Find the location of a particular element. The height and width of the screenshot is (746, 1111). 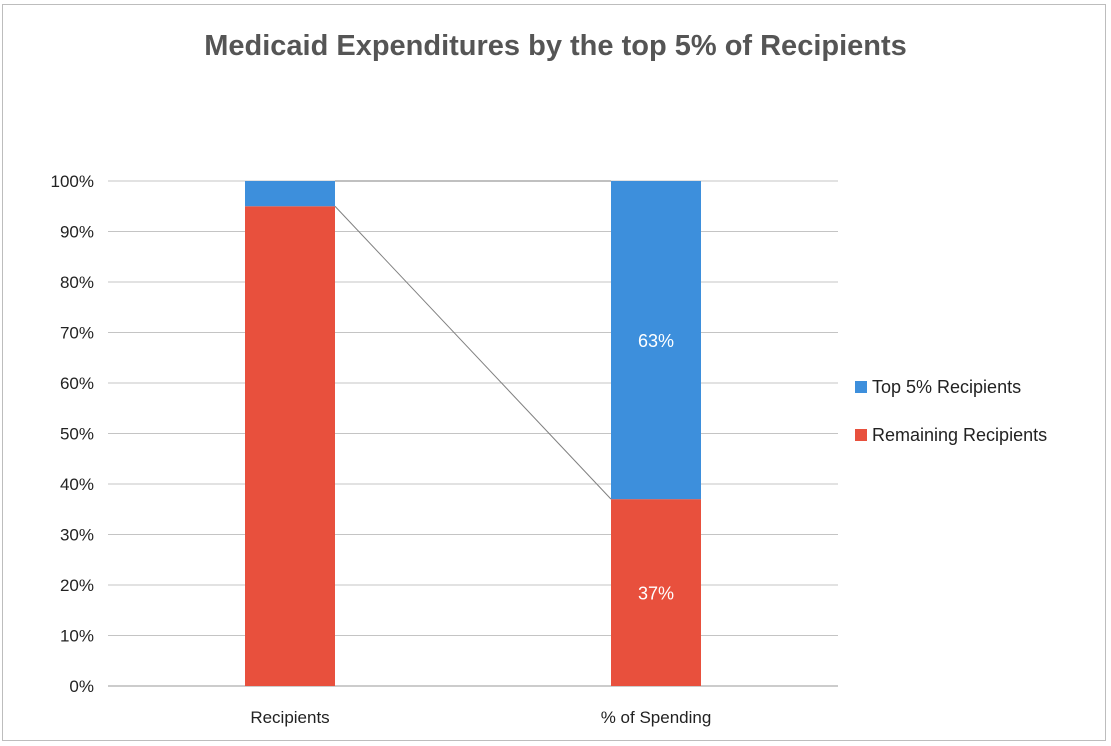

y-tick-label: 60% is located at coordinates (77, 383).